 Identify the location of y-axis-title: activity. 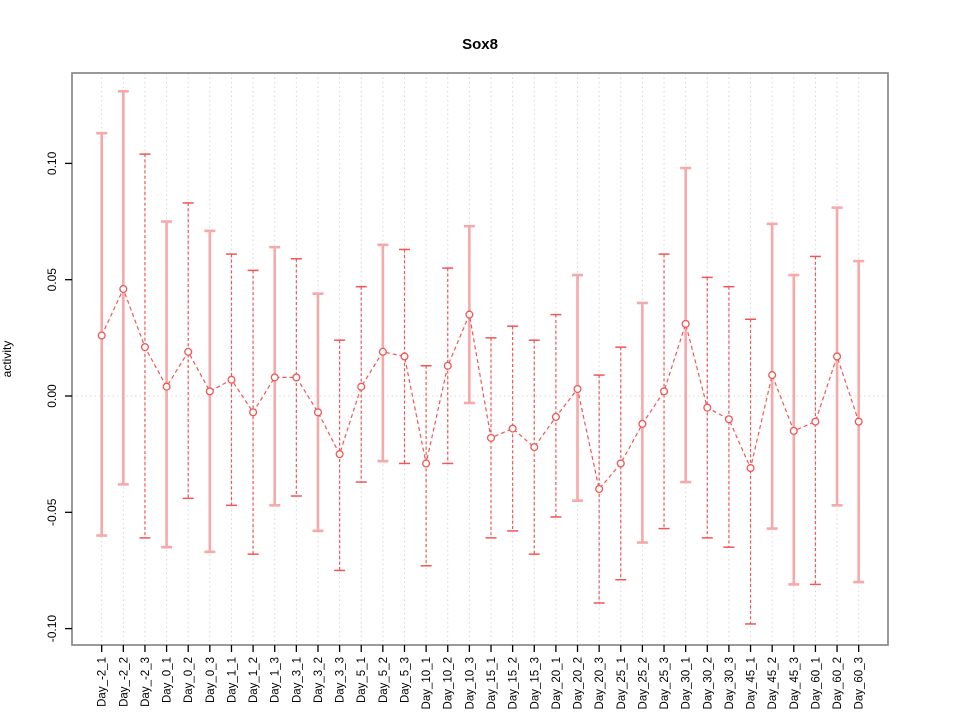
(7, 359).